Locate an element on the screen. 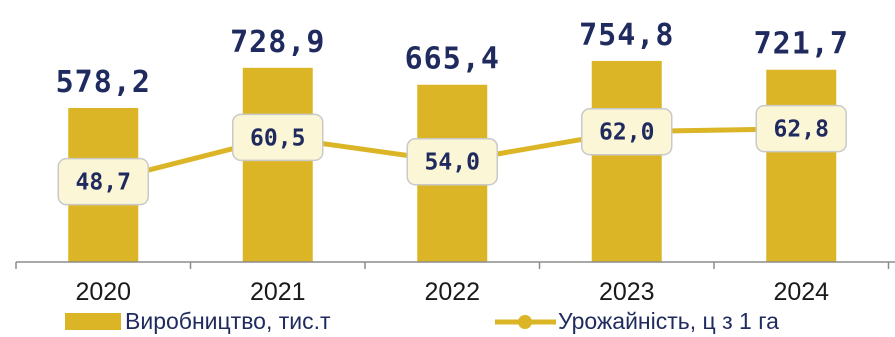 Image resolution: width=895 pixels, height=337 pixels. bar-production-2024 is located at coordinates (801, 165).